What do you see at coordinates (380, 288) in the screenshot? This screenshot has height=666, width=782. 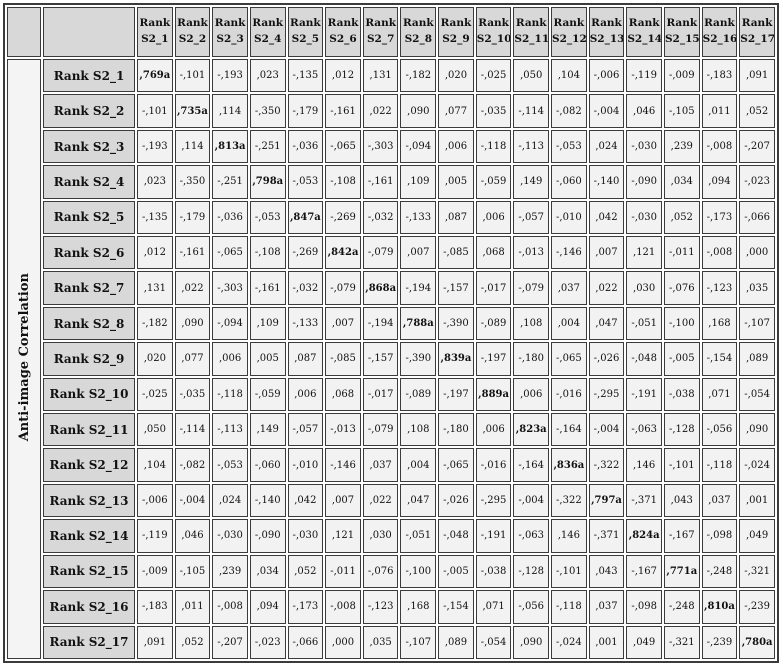 I see `data-cell-diagonal: ,868a` at bounding box center [380, 288].